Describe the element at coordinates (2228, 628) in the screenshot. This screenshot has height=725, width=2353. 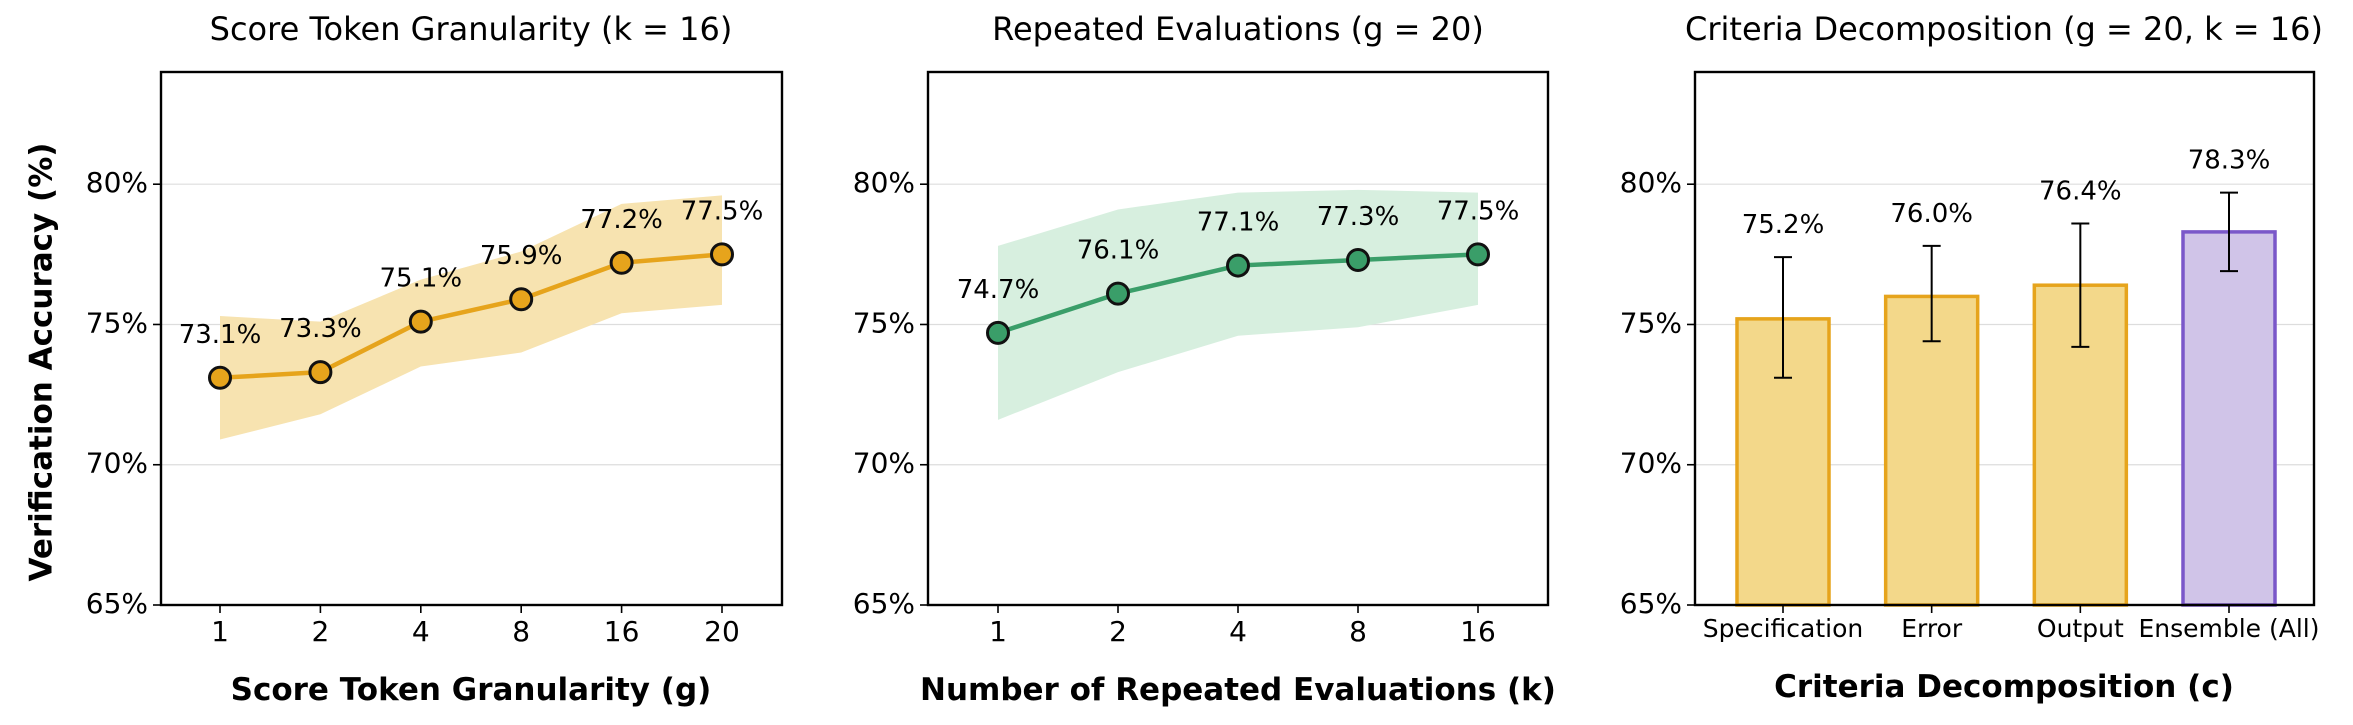
I see `x-tick-label: Ensemble (All)` at that location.